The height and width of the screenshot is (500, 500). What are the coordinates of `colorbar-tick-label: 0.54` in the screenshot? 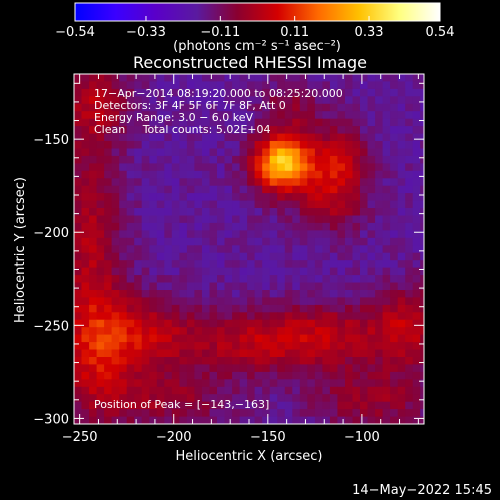 It's located at (440, 32).